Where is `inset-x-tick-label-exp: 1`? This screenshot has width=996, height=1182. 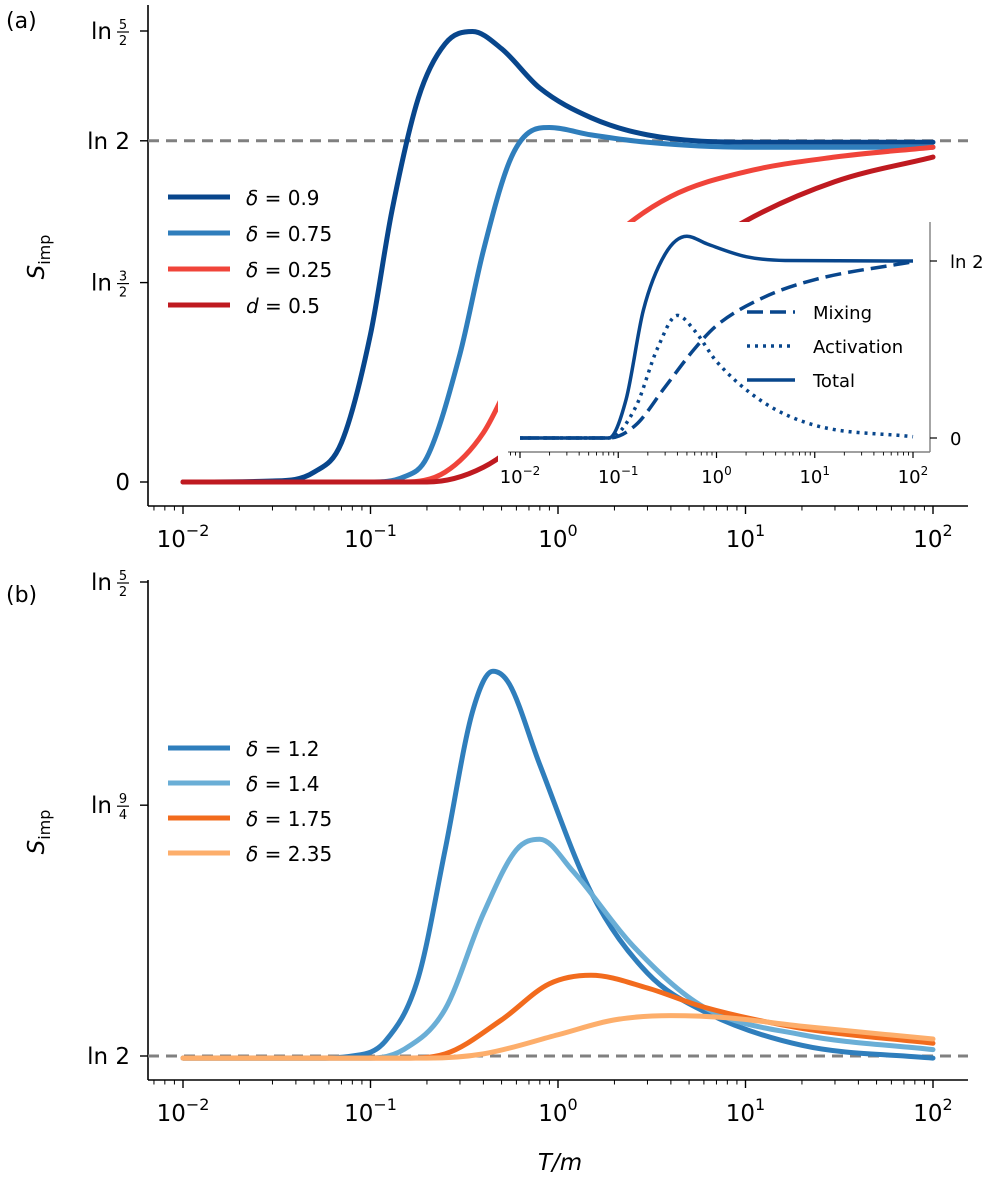 inset-x-tick-label-exp: 1 is located at coordinates (826, 471).